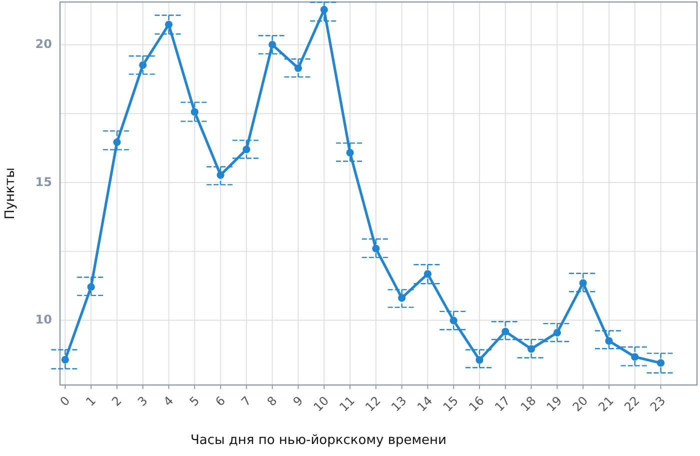 The image size is (700, 456). Describe the element at coordinates (606, 404) in the screenshot. I see `x-tick-label: 21` at that location.